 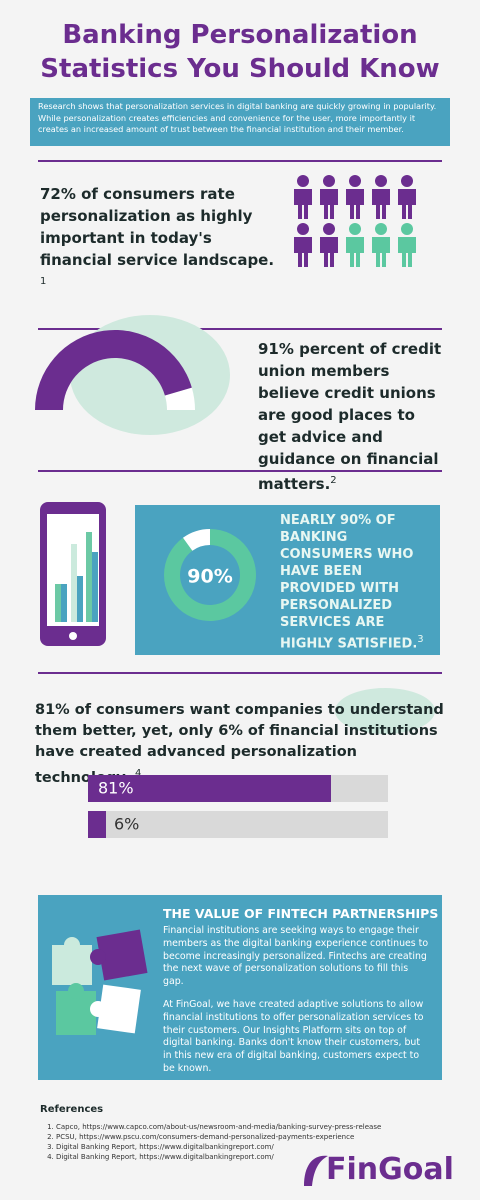 What do you see at coordinates (385, 711) in the screenshot?
I see `blob` at bounding box center [385, 711].